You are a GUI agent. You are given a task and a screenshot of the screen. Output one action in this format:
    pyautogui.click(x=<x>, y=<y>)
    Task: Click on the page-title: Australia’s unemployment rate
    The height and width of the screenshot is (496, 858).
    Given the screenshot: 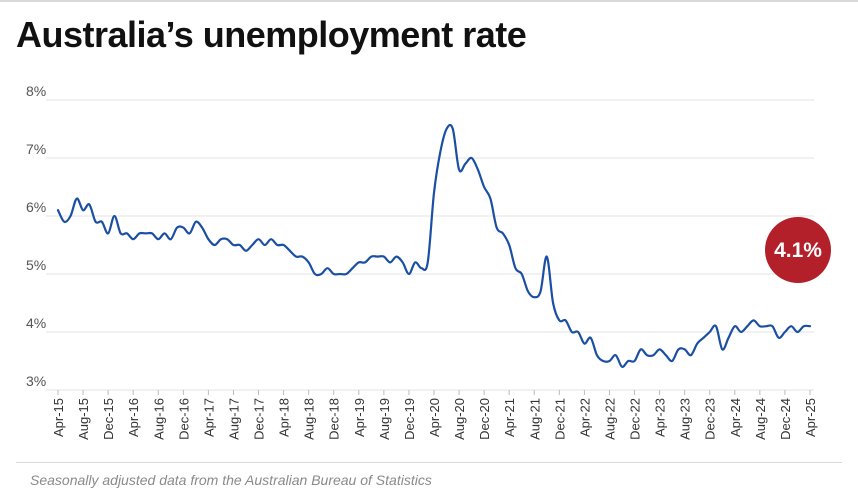 What is the action you would take?
    pyautogui.click(x=271, y=34)
    